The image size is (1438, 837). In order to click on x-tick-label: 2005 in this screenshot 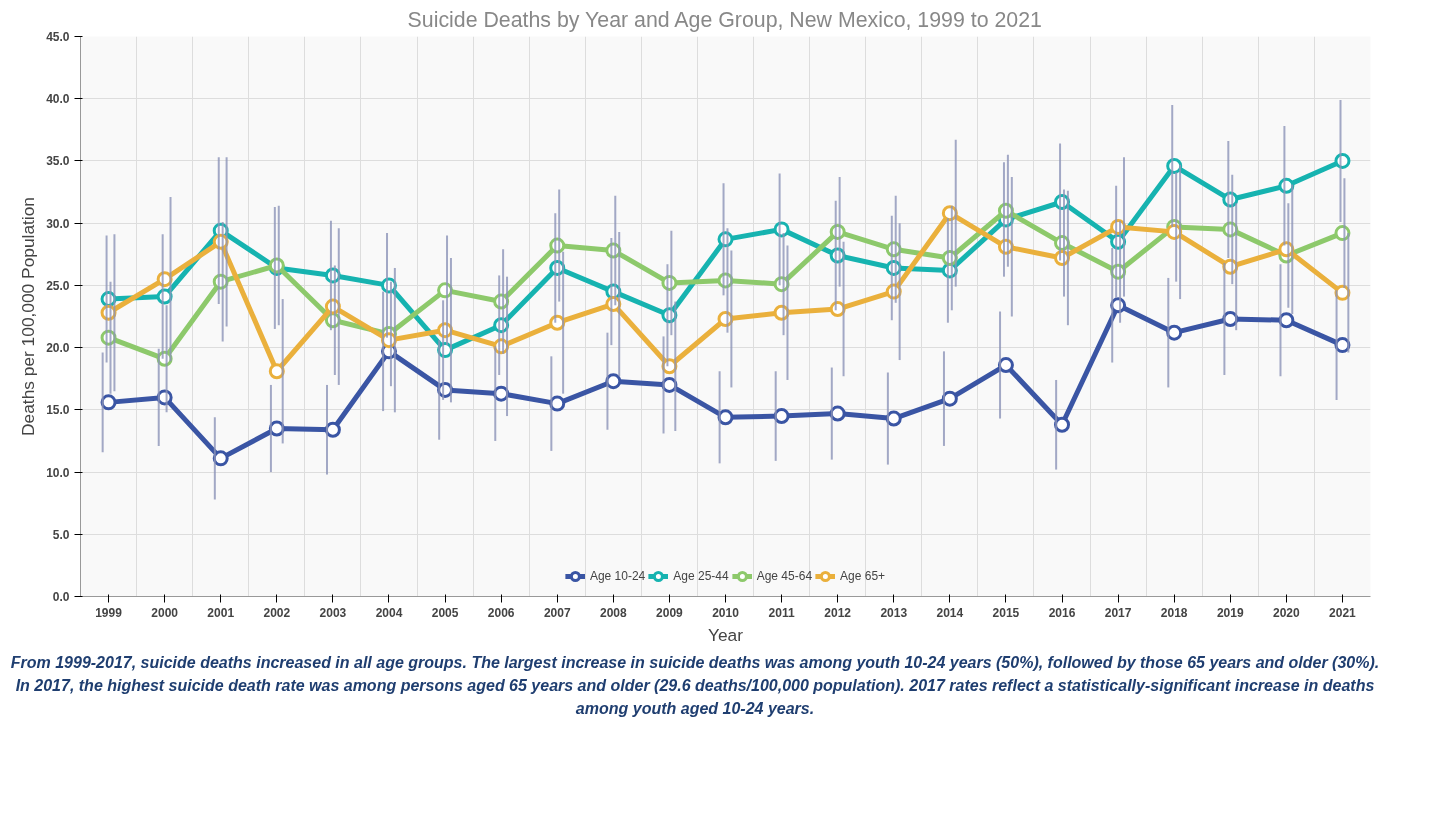, I will do `click(445, 612)`.